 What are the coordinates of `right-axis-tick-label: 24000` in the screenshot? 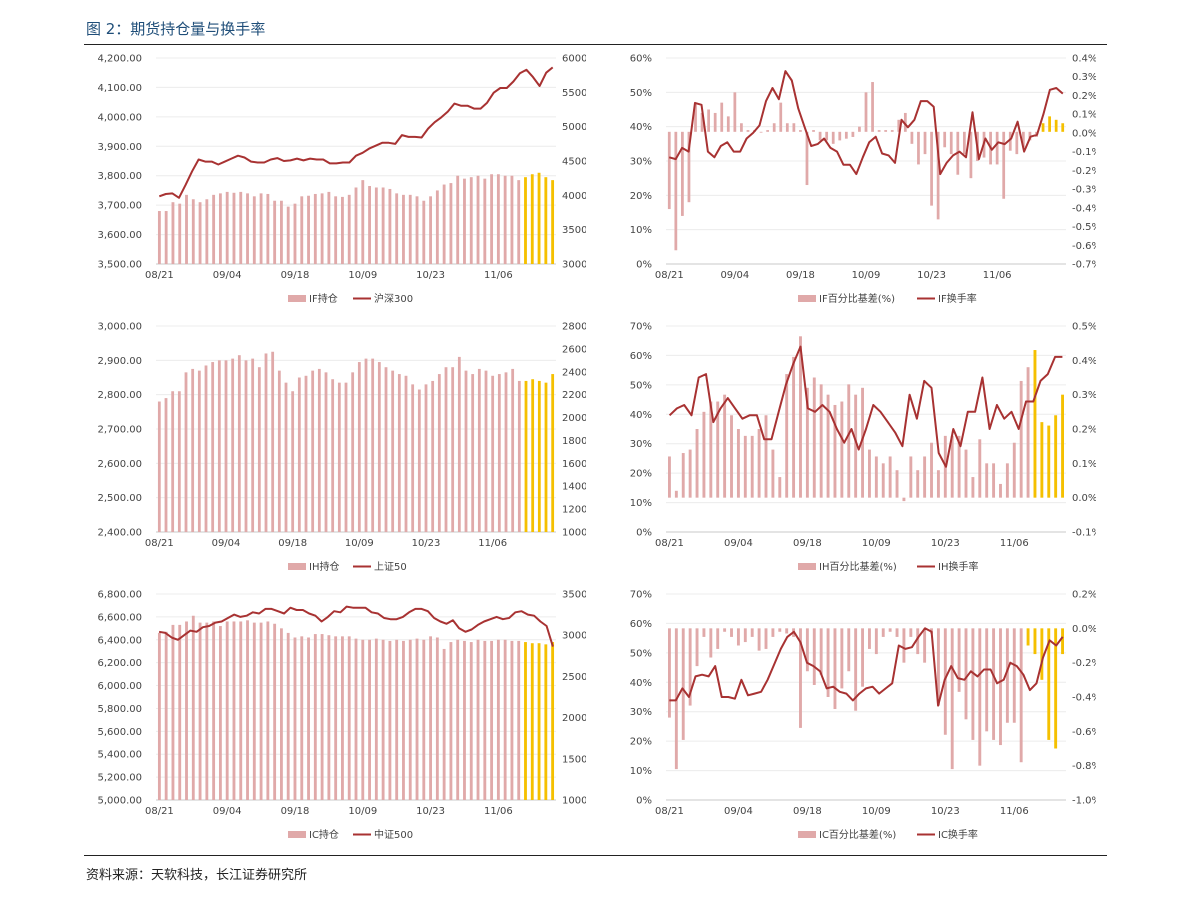 It's located at (574, 372).